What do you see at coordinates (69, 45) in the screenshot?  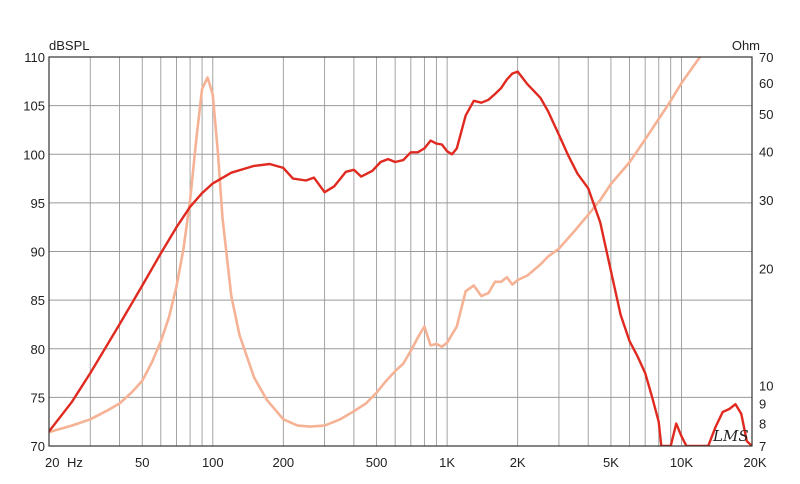 I see `y-left-axis-label: dBSPL` at bounding box center [69, 45].